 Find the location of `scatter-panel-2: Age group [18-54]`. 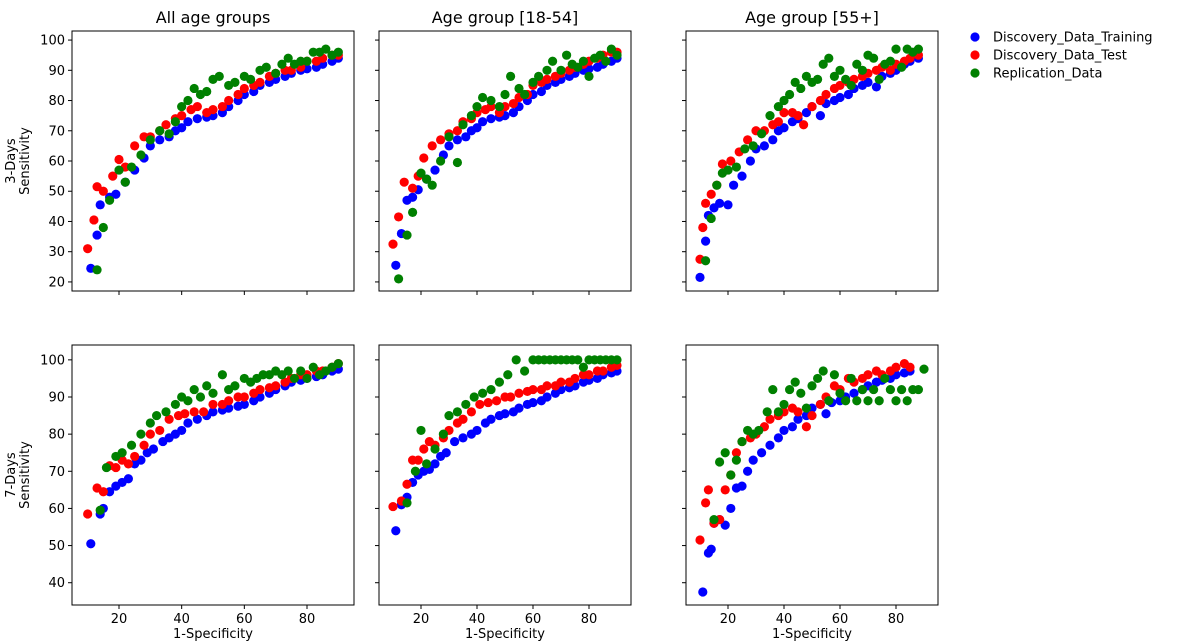

scatter-panel-2: Age group [18-54] is located at coordinates (503, 151).